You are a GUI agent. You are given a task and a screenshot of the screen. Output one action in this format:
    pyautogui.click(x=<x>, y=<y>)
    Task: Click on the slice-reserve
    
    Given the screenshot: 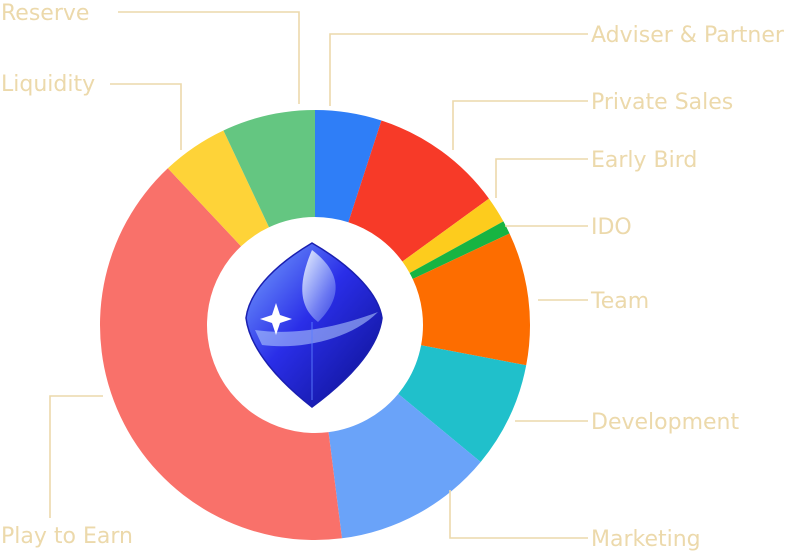 What is the action you would take?
    pyautogui.click(x=269, y=169)
    